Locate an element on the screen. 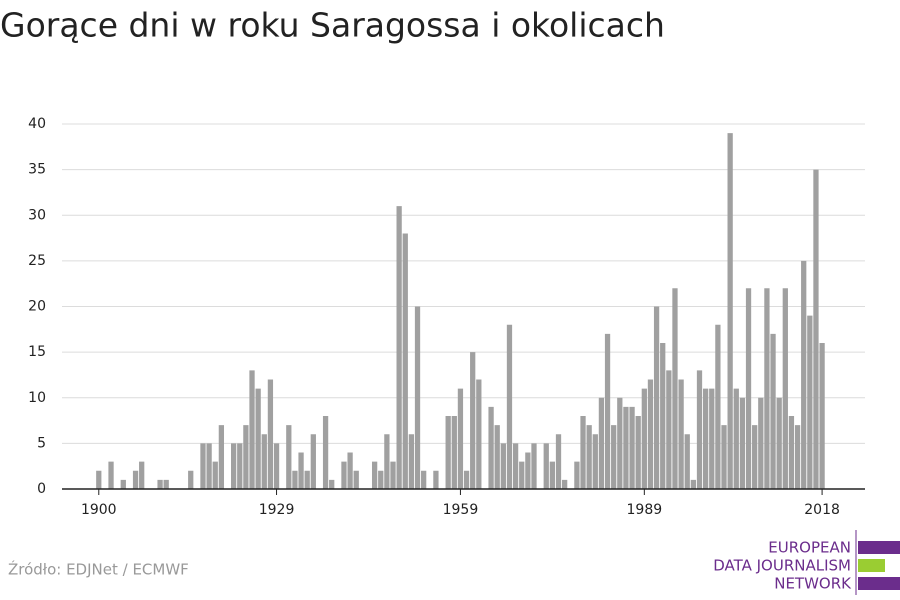 This screenshot has width=900, height=600. logo-text: DATA JOURNALISM is located at coordinates (782, 566).